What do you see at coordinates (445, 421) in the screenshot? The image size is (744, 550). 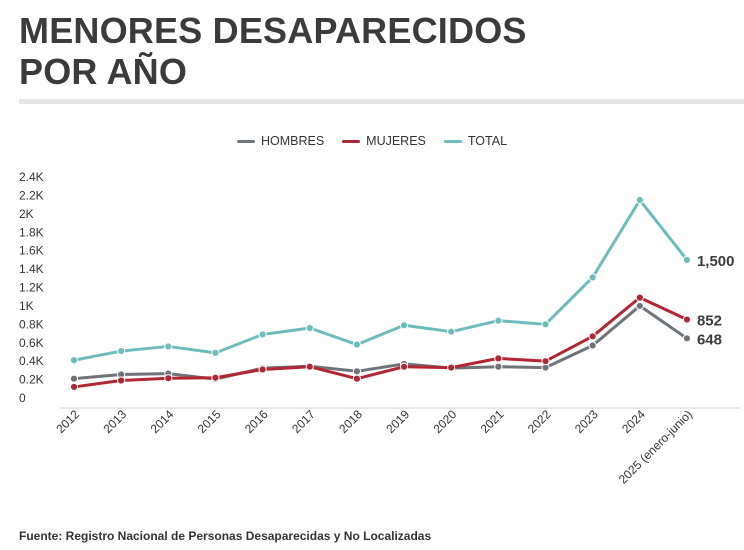 I see `x-tick-label: 2020` at bounding box center [445, 421].